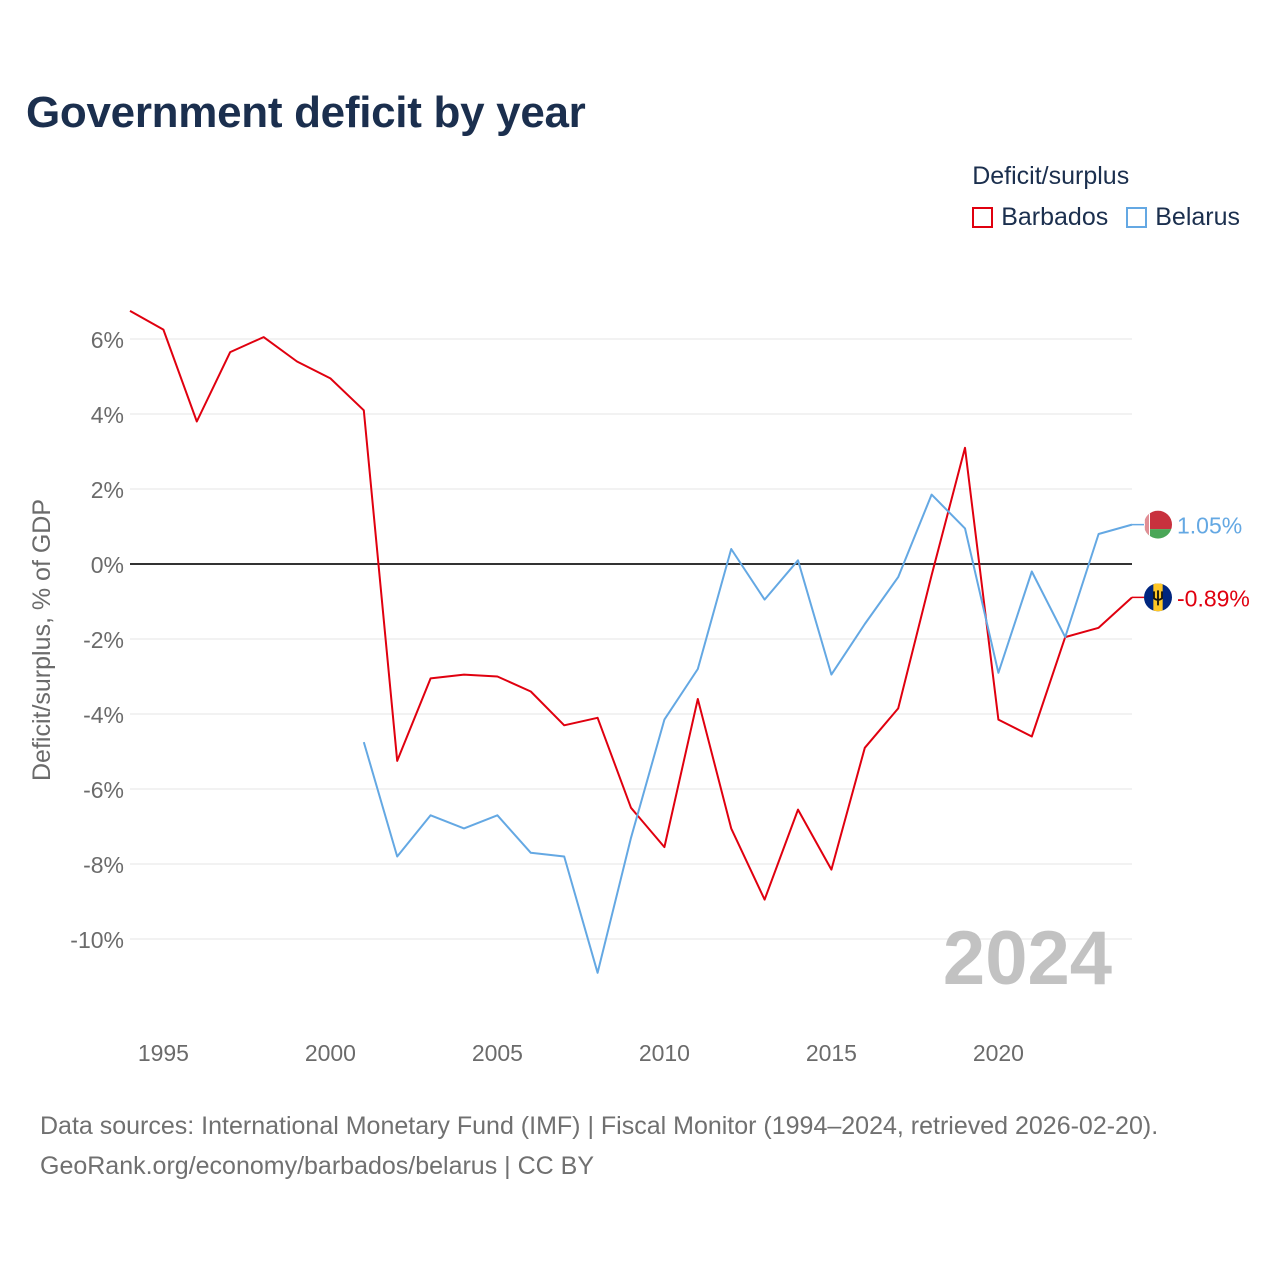  I want to click on y-axis-ticks: 6% 4% 2% 0% -2% -4% -6% -8% -10%, so click(97, 640).